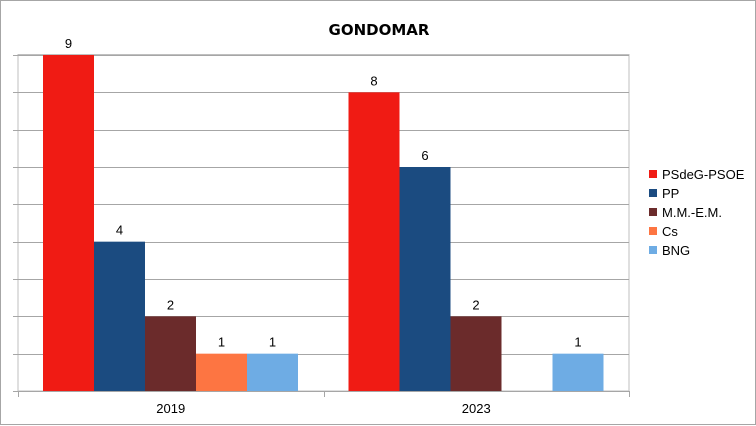 The height and width of the screenshot is (426, 756). What do you see at coordinates (676, 250) in the screenshot?
I see `legend-label: BNG` at bounding box center [676, 250].